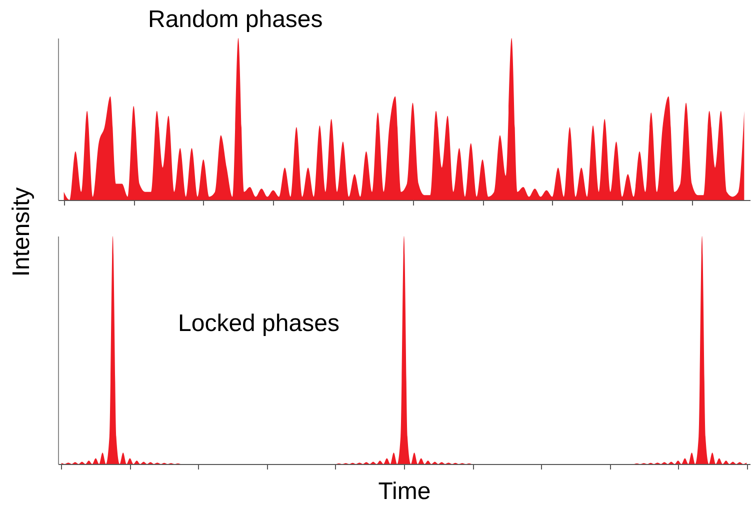 Image resolution: width=753 pixels, height=526 pixels. What do you see at coordinates (22, 232) in the screenshot?
I see `y-axis-title: Intensity` at bounding box center [22, 232].